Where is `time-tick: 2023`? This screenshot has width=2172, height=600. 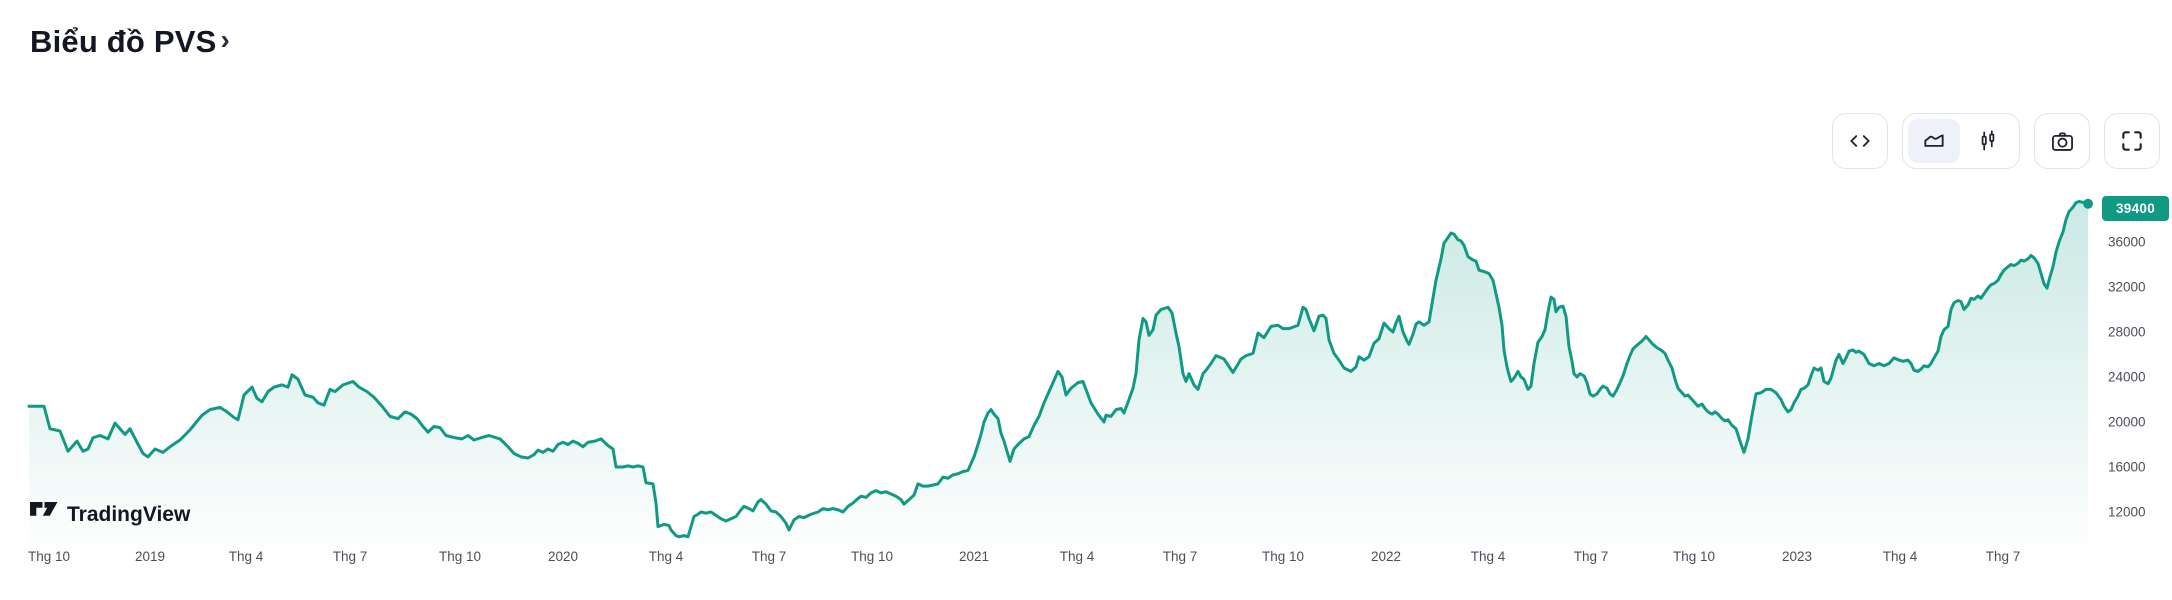
time-tick: 2023 is located at coordinates (1797, 556).